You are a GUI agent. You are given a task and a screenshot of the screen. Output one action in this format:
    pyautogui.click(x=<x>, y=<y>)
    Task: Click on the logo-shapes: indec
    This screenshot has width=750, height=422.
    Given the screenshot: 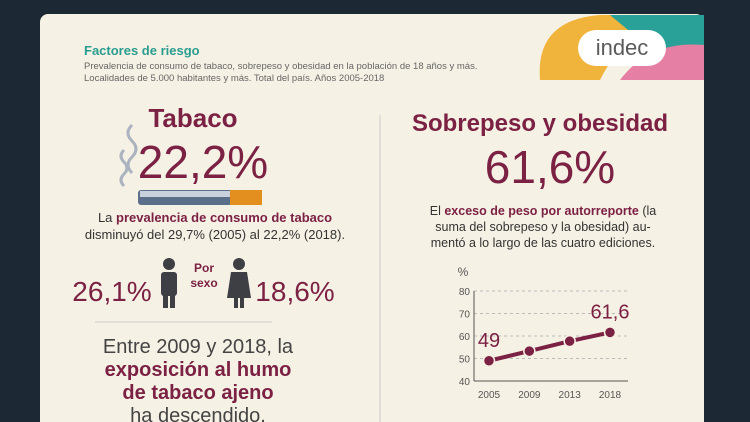 What is the action you would take?
    pyautogui.click(x=621, y=47)
    